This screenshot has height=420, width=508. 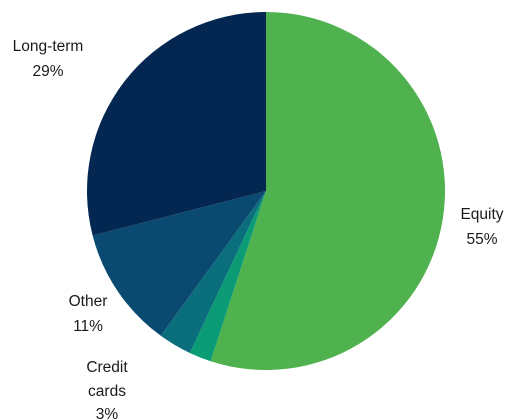 What do you see at coordinates (48, 46) in the screenshot?
I see `label-long-term-name: Long-term` at bounding box center [48, 46].